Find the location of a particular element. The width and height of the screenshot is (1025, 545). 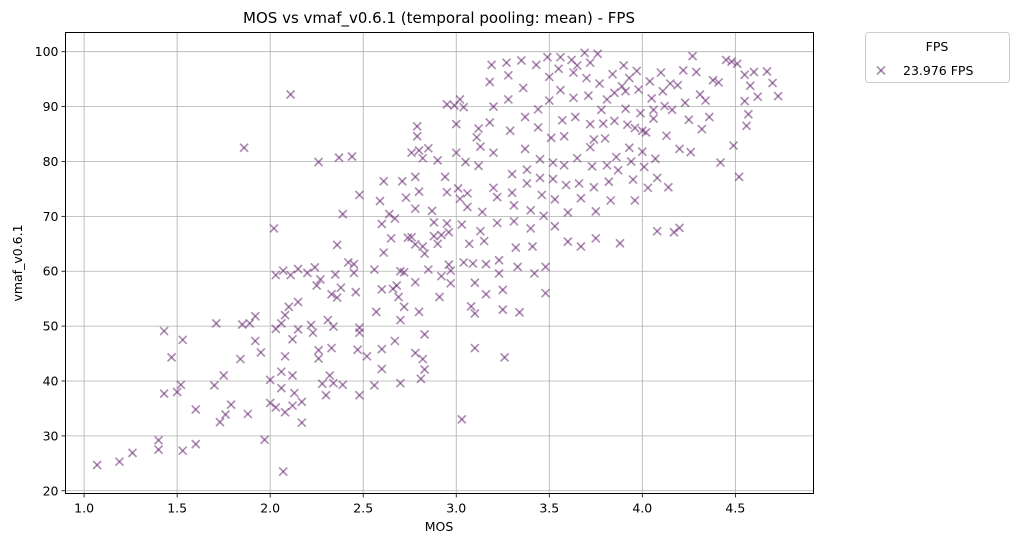

y-tick-label: 60 is located at coordinates (51, 271).